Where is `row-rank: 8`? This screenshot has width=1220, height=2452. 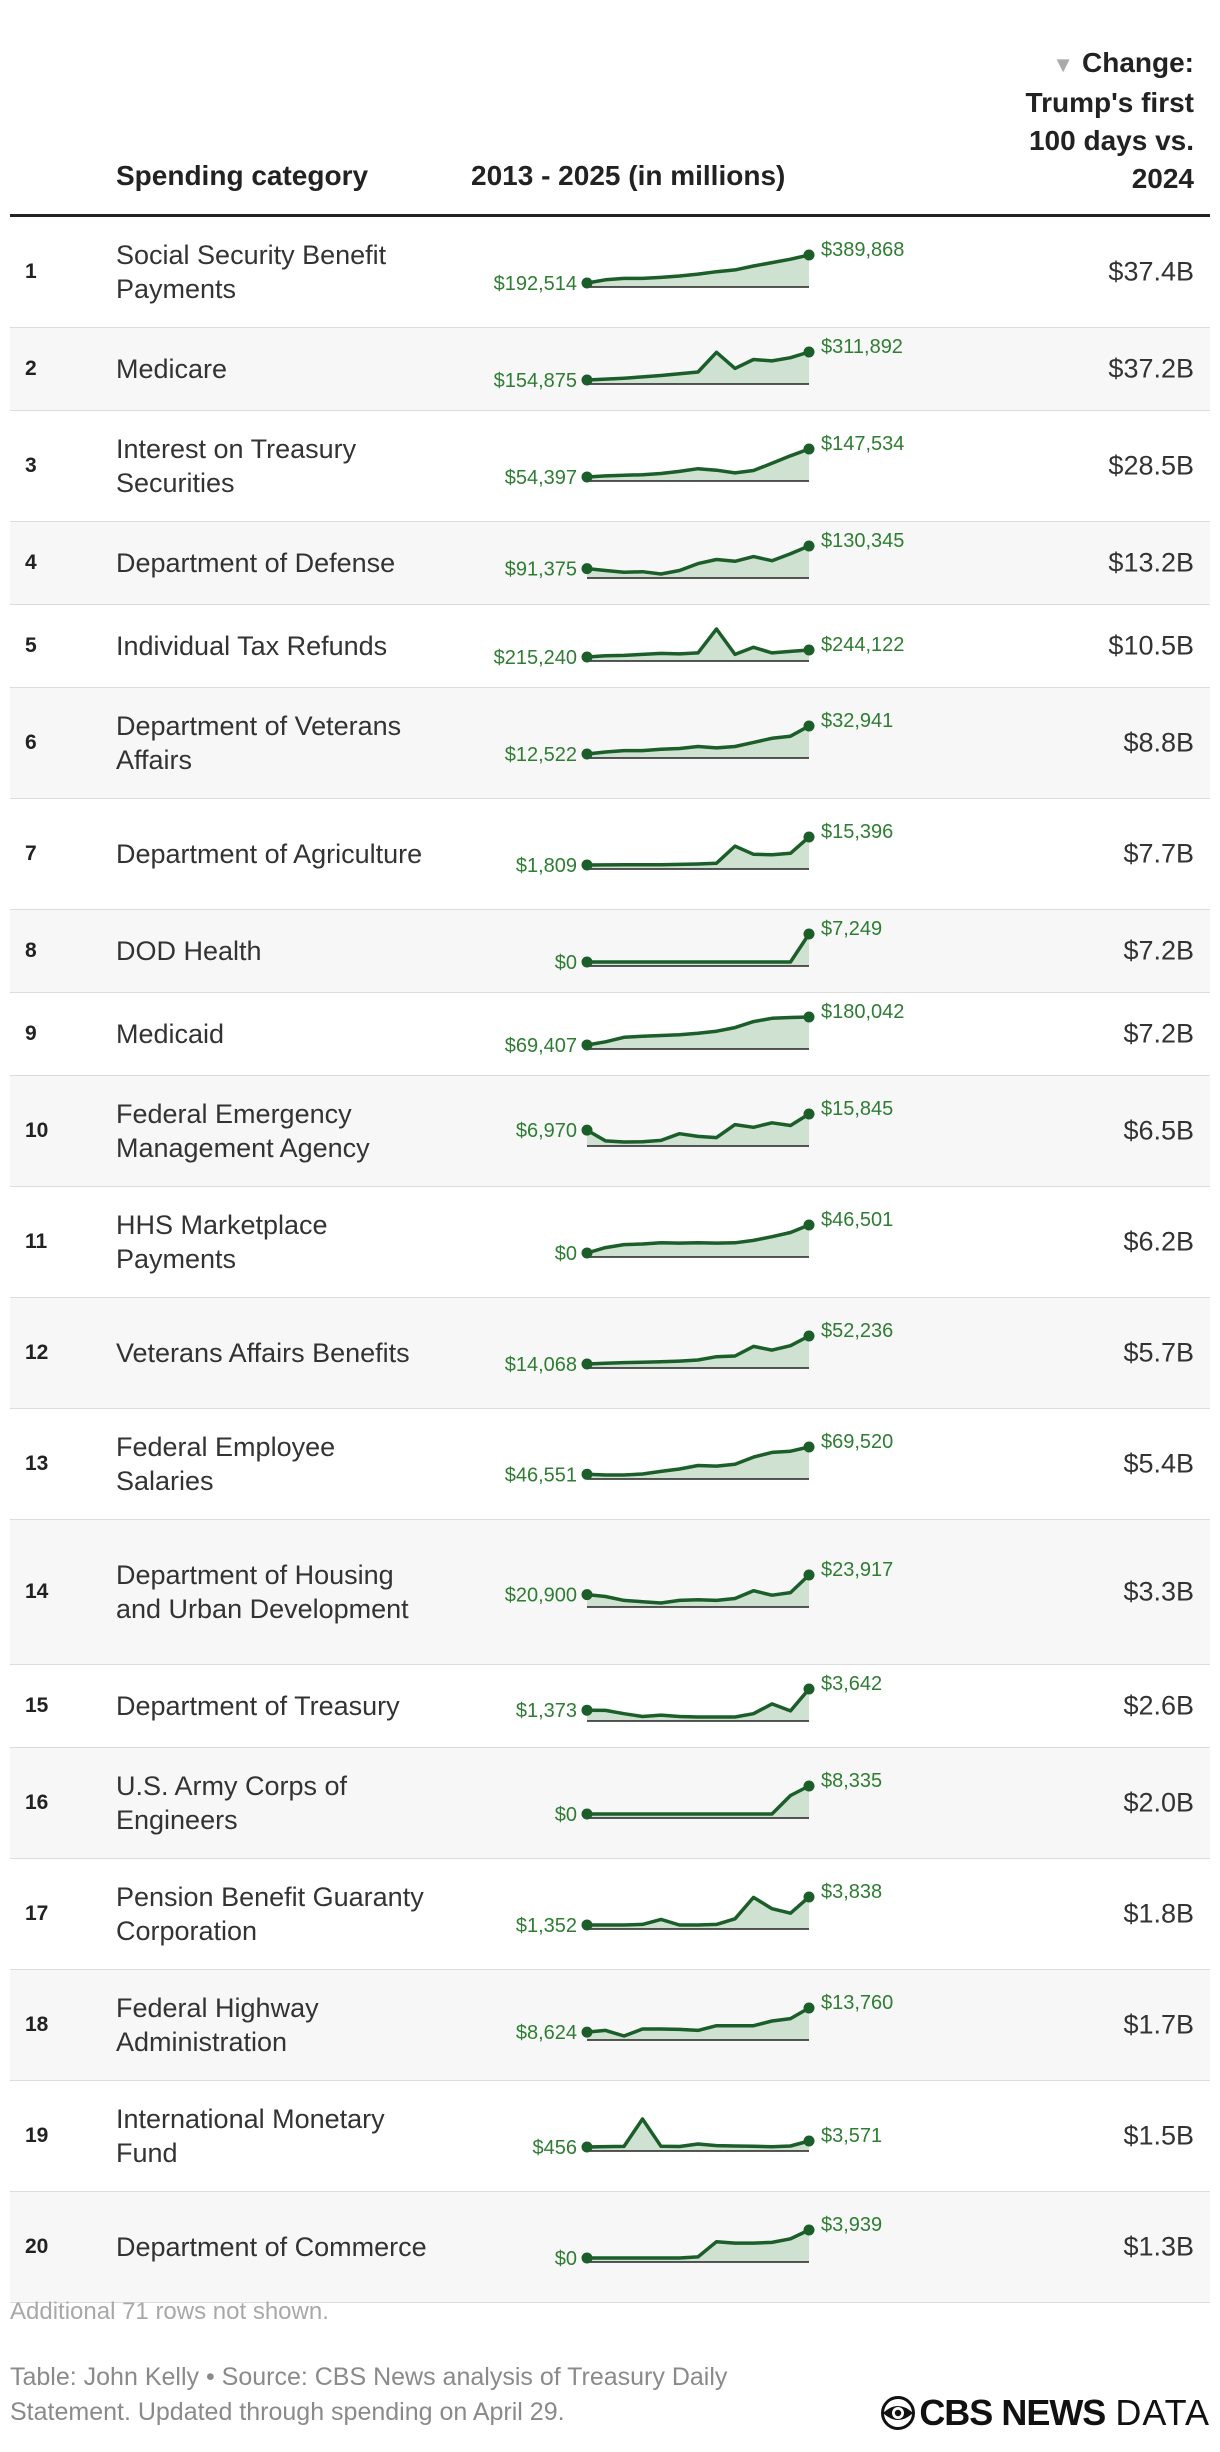
row-rank: 8 is located at coordinates (31, 950).